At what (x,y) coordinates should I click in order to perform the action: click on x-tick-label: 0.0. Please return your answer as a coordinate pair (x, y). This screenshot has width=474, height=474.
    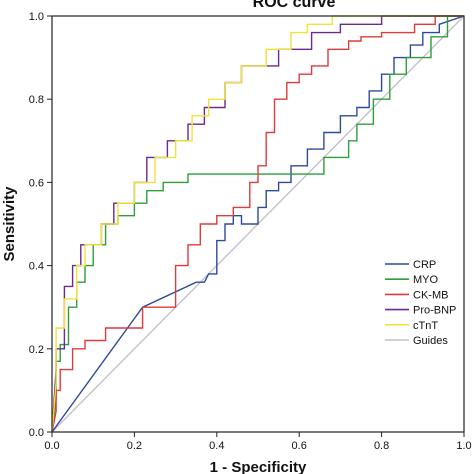
    Looking at the image, I should click on (51, 446).